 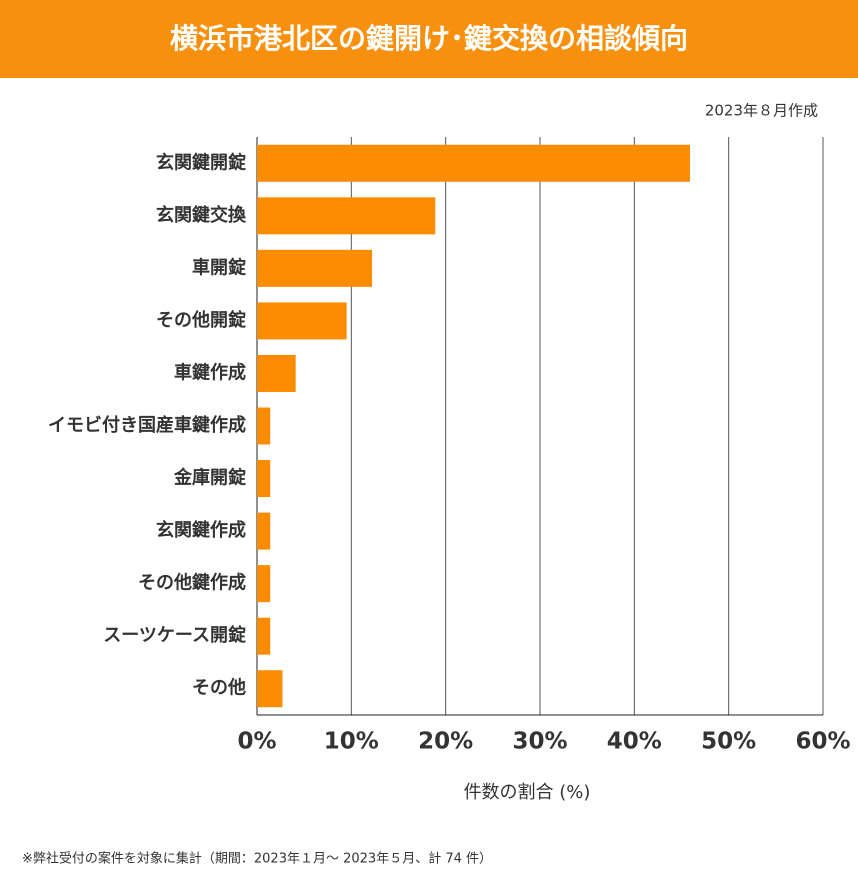 What do you see at coordinates (634, 742) in the screenshot?
I see `x-tick-label: 40%` at bounding box center [634, 742].